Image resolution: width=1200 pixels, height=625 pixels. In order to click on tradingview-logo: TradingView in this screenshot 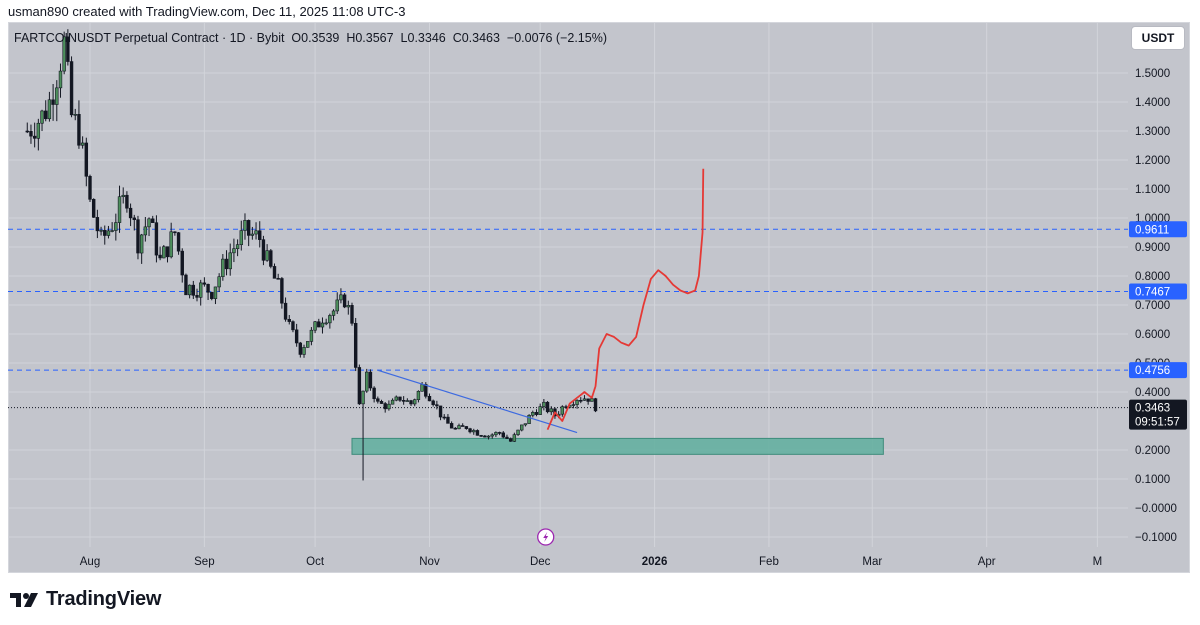, I will do `click(85, 599)`.